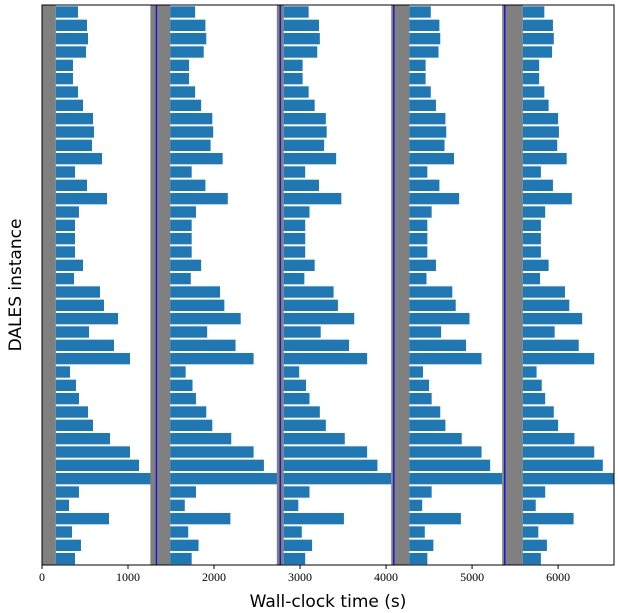 The width and height of the screenshot is (618, 613). I want to click on y-axis-label: DALES instance, so click(16, 285).